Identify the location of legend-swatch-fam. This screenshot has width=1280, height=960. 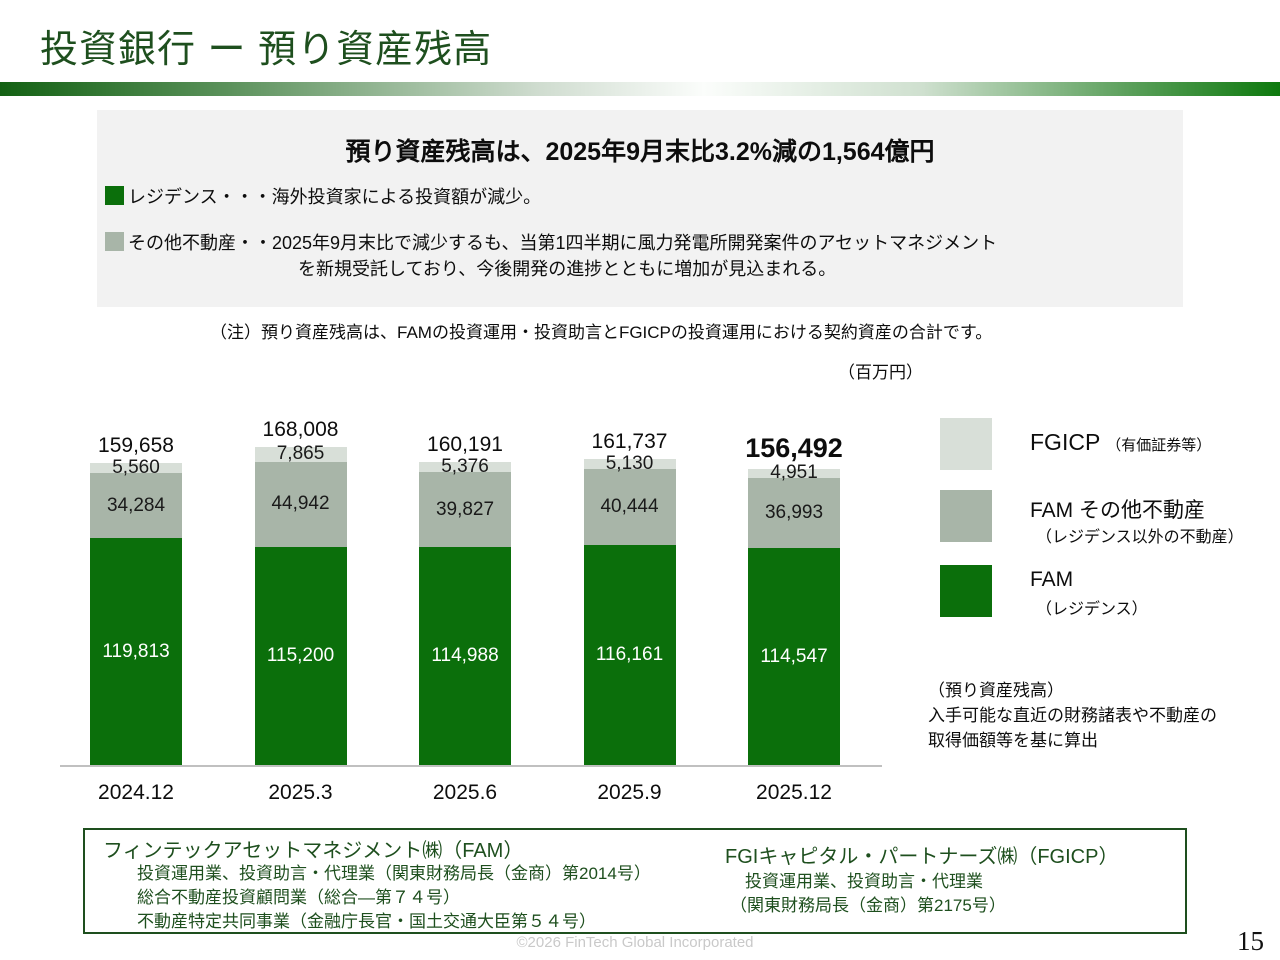
(966, 591).